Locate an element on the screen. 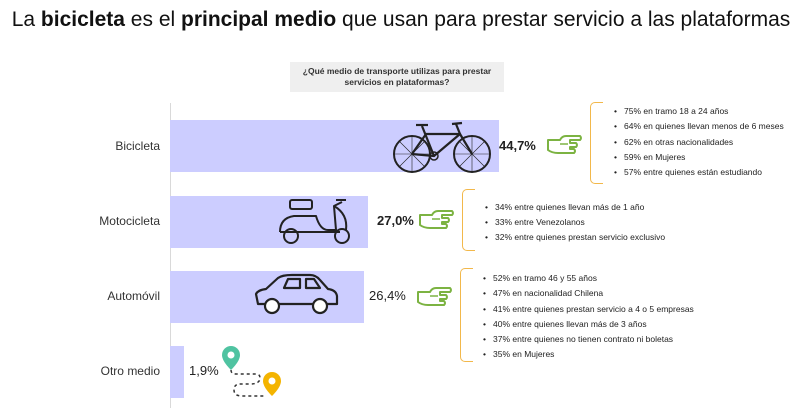  category-label-motocicleta: Motocicleta is located at coordinates (129, 221).